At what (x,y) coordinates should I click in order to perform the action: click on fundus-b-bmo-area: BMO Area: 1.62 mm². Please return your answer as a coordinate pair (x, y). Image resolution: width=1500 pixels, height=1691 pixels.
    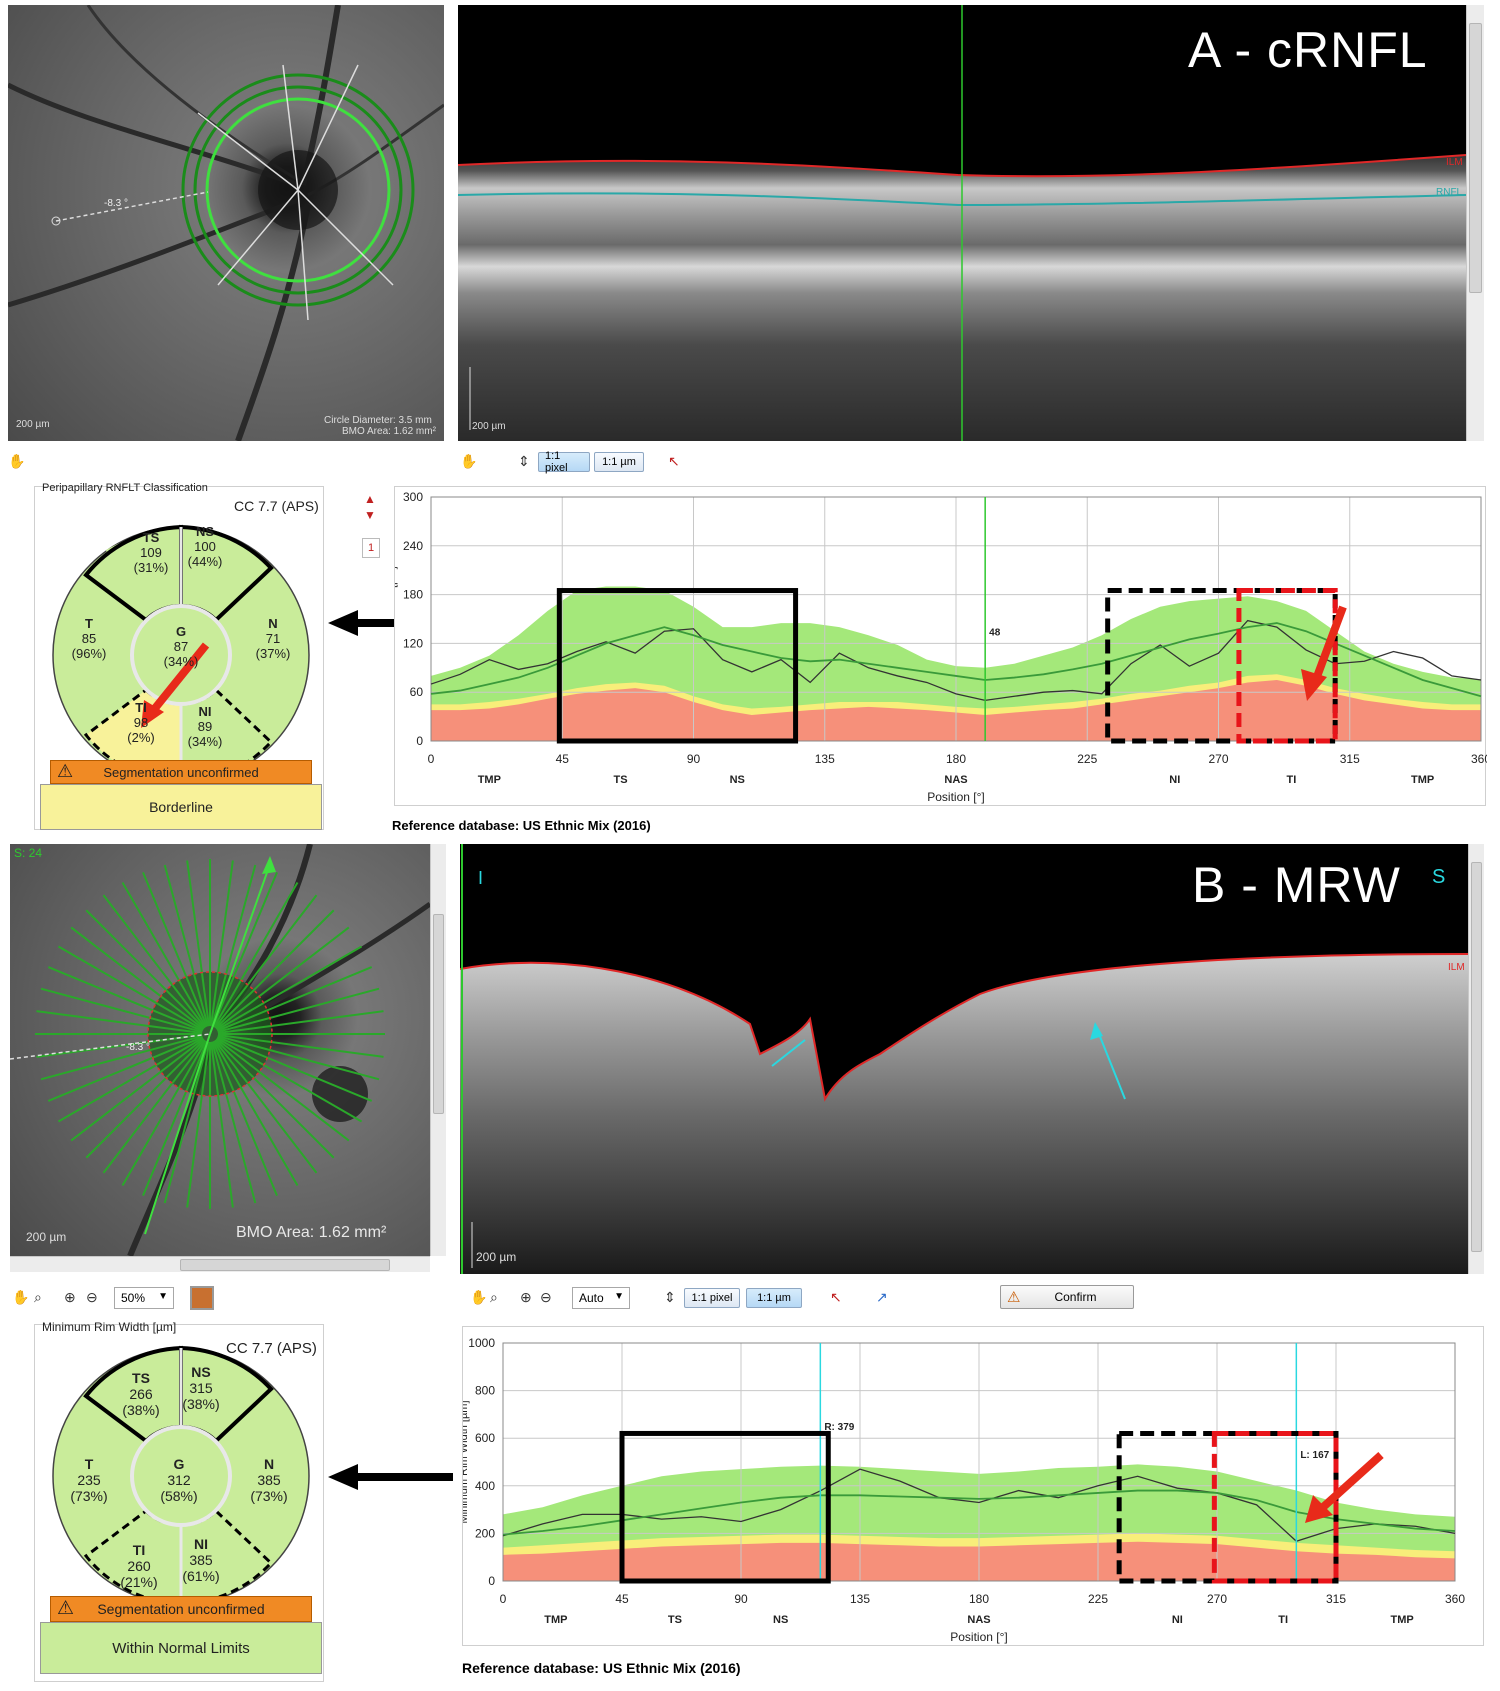
    Looking at the image, I should click on (311, 1232).